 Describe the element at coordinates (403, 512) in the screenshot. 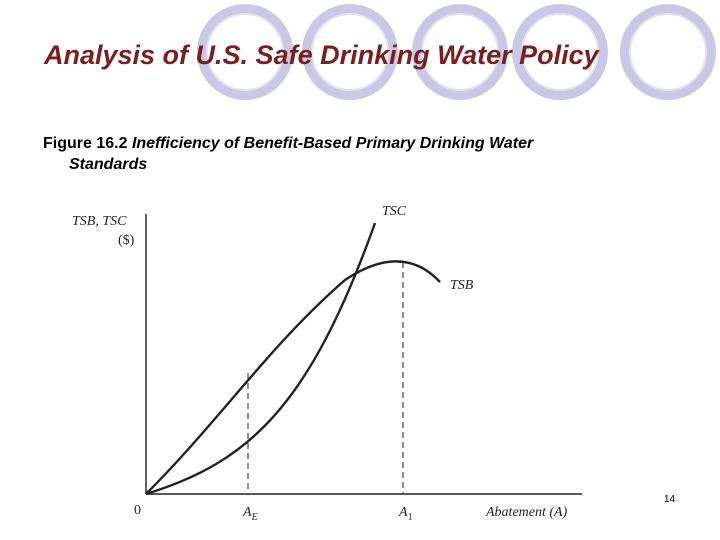

I see `a1-label-main: A` at that location.